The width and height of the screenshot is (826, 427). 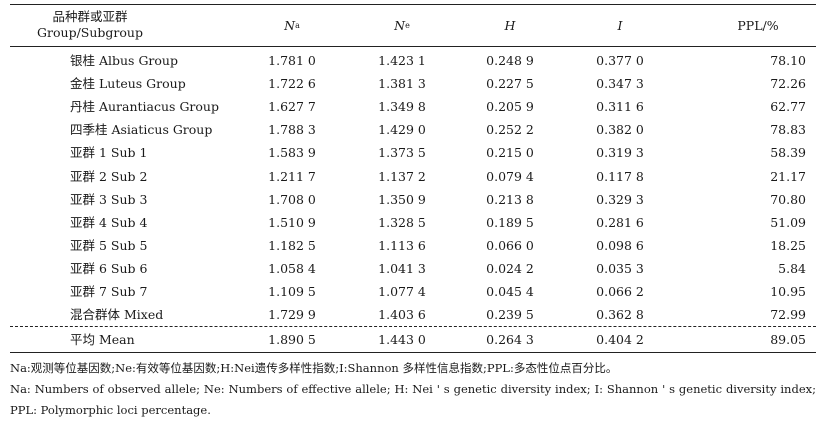 What do you see at coordinates (109, 245) in the screenshot?
I see `cell-name: 亚群 5 Sub 5` at bounding box center [109, 245].